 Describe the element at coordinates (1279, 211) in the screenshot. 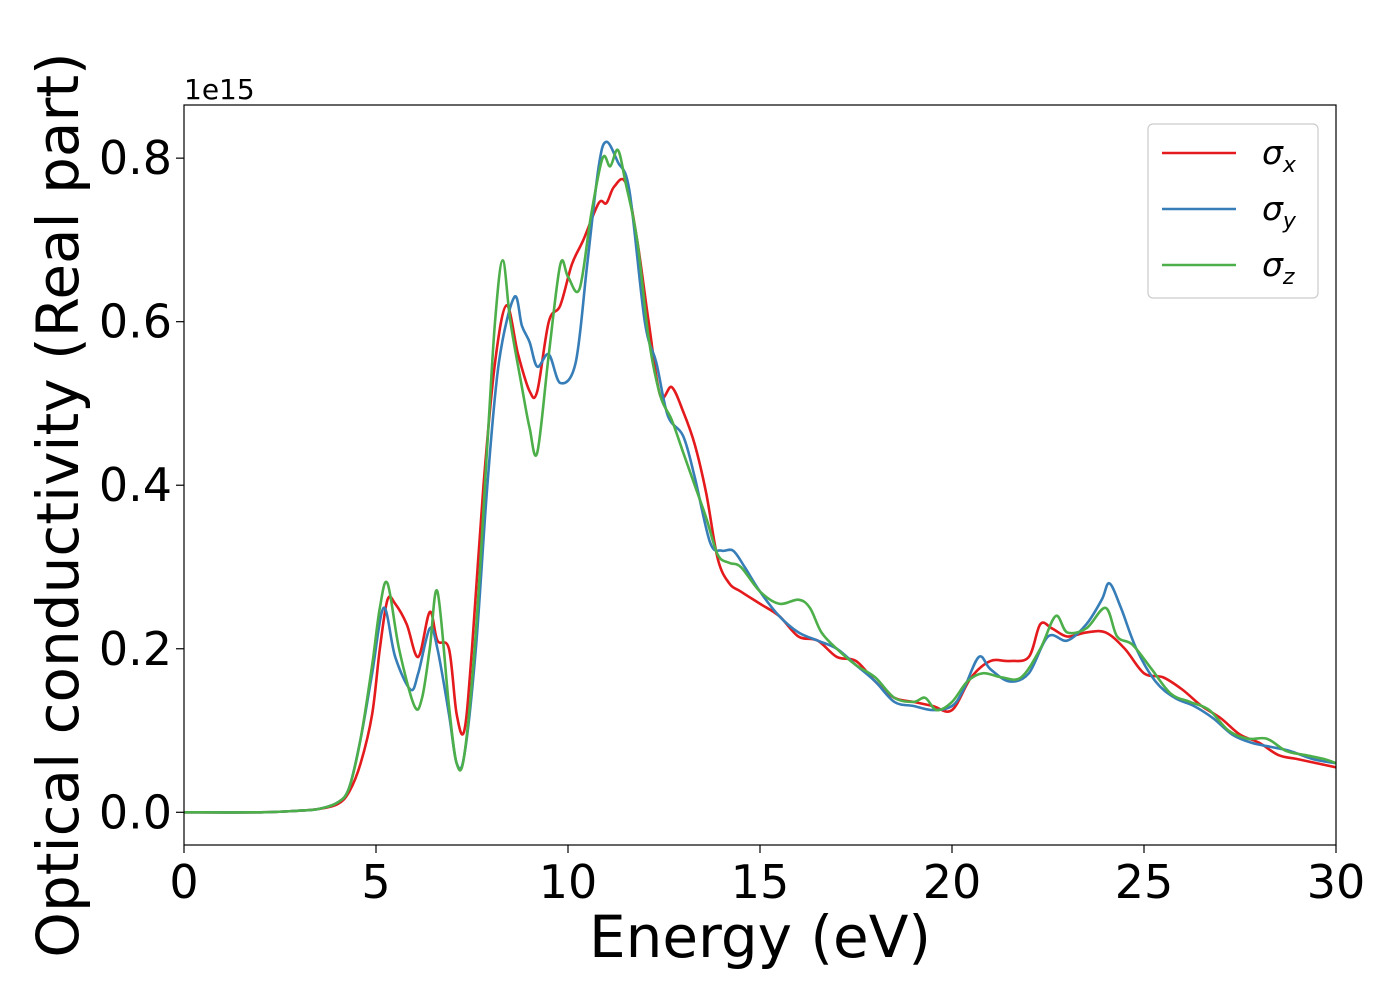

I see `legend-label: σy` at that location.